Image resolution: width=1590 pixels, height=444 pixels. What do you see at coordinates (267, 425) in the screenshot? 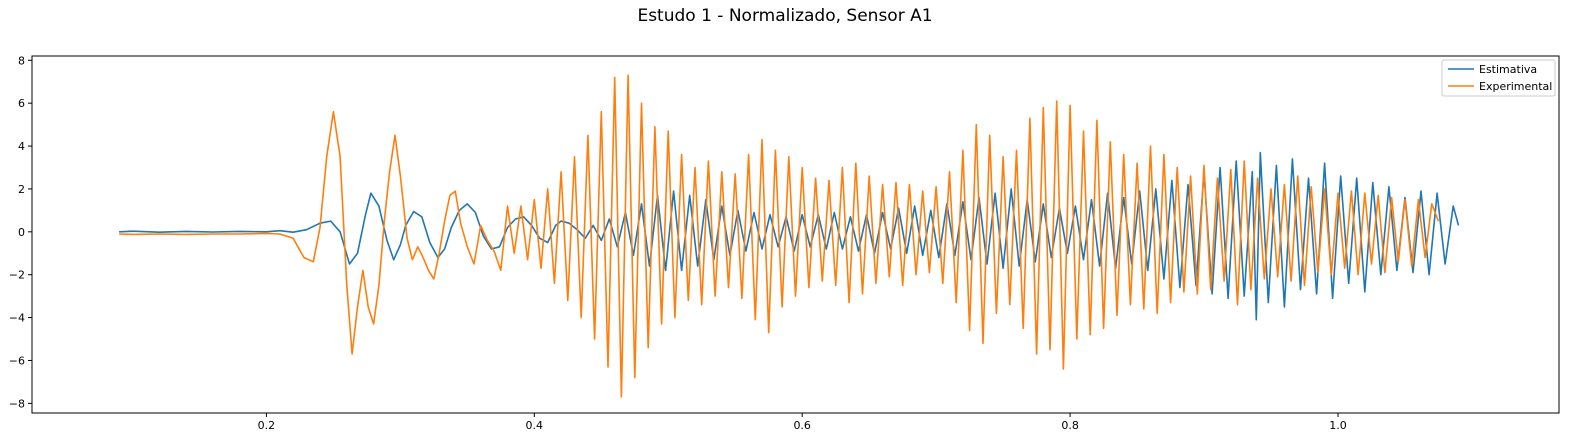
I see `x-tick-label: 0.2` at bounding box center [267, 425].